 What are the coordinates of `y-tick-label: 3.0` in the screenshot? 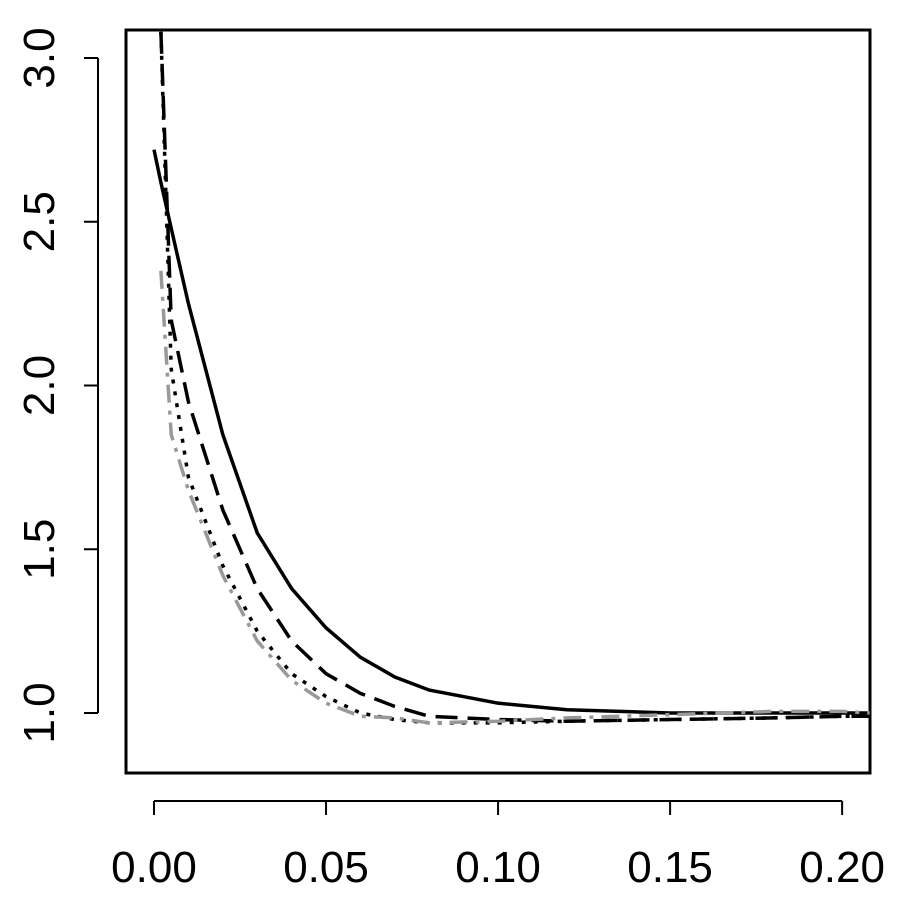 It's located at (39, 57).